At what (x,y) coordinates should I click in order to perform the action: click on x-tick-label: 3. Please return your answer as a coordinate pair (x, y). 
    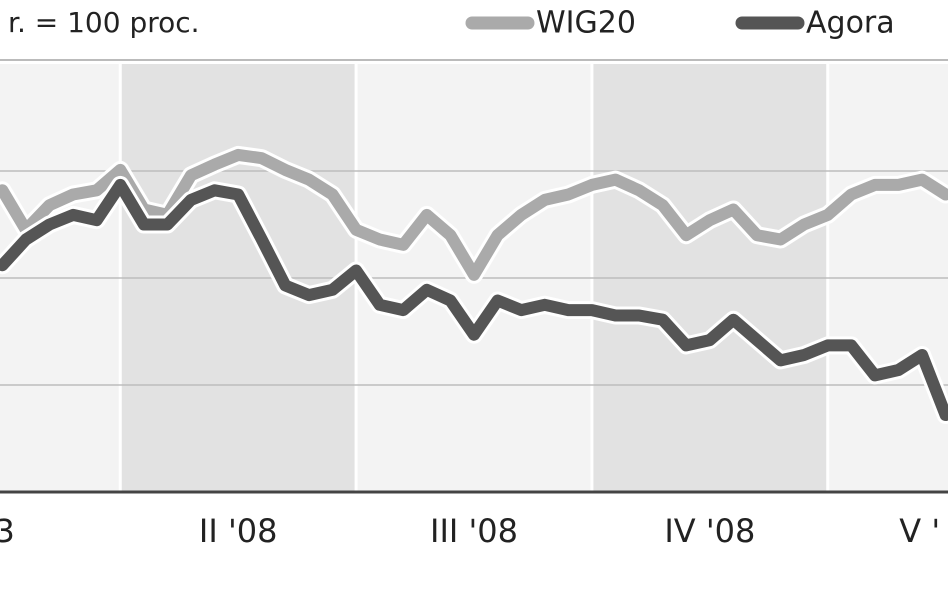
    Looking at the image, I should click on (7, 531).